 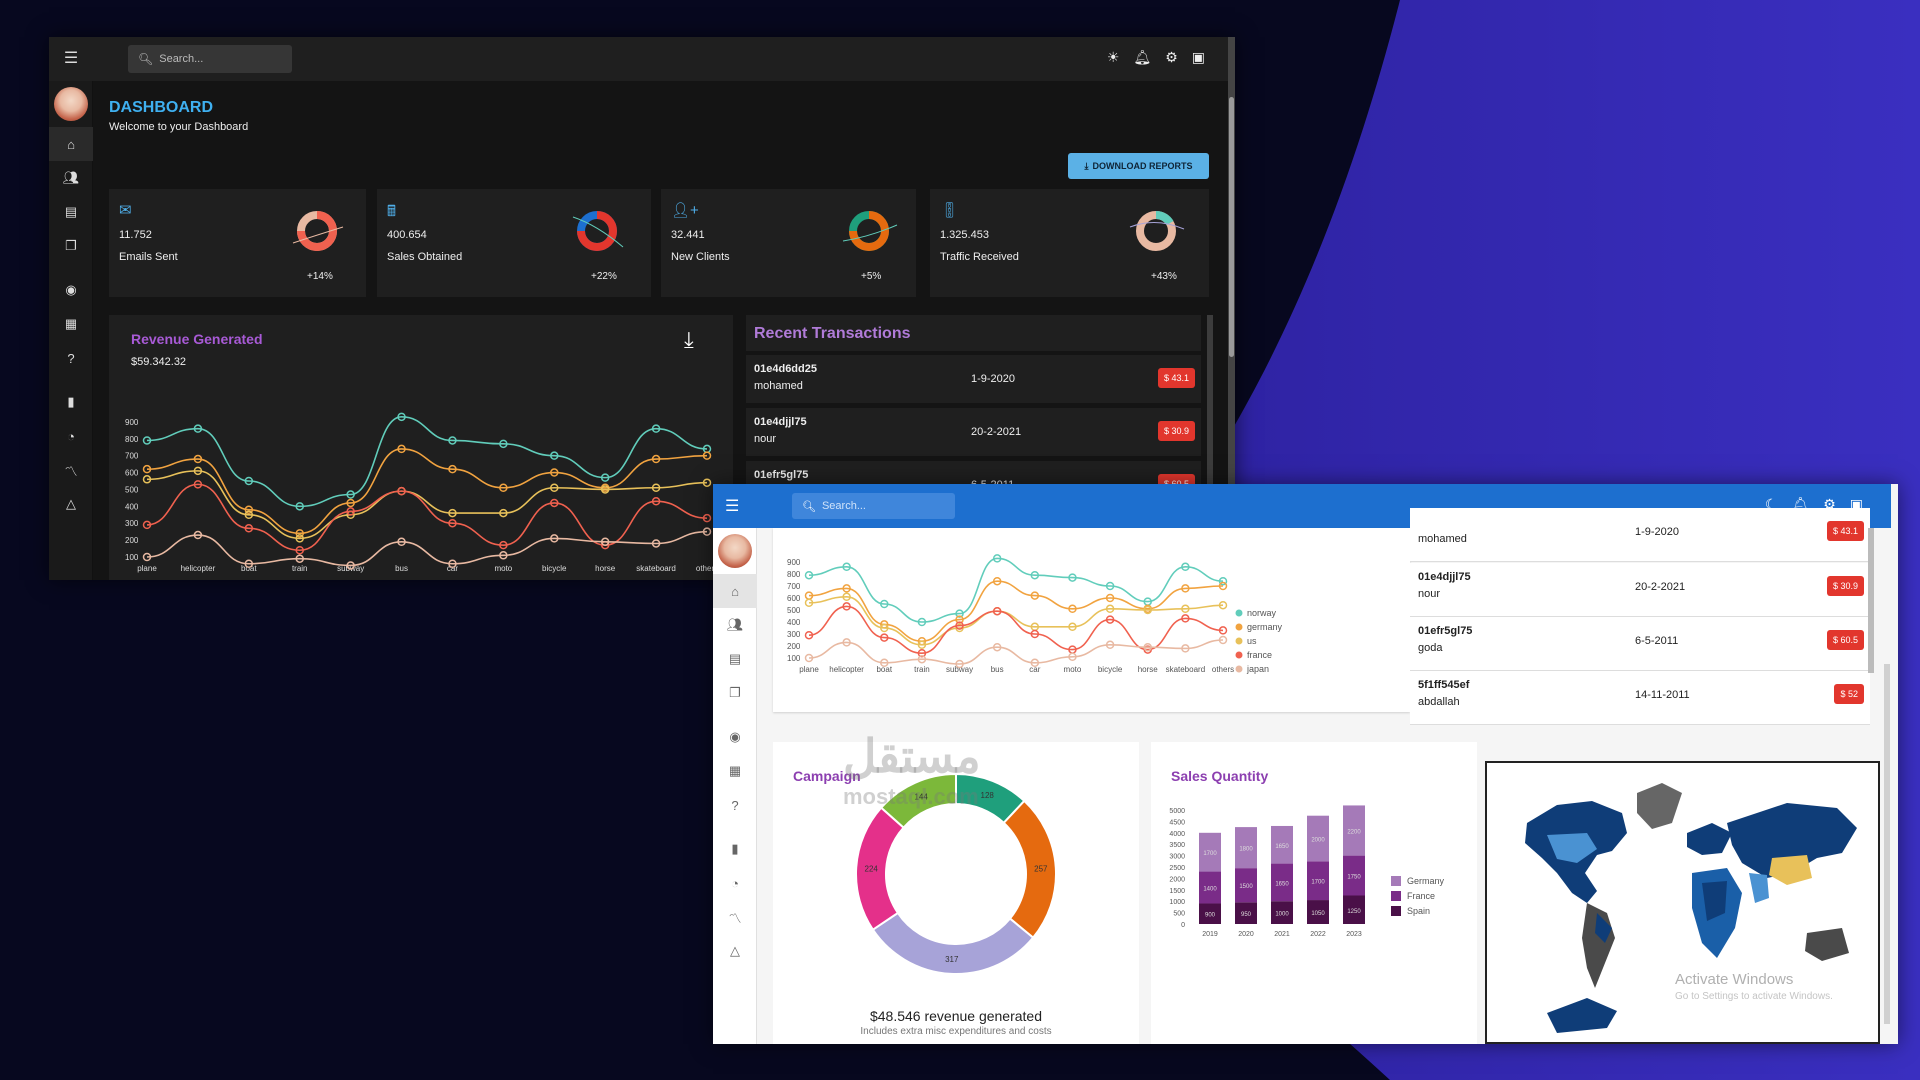 I want to click on x-tick-label: others, so click(x=707, y=568).